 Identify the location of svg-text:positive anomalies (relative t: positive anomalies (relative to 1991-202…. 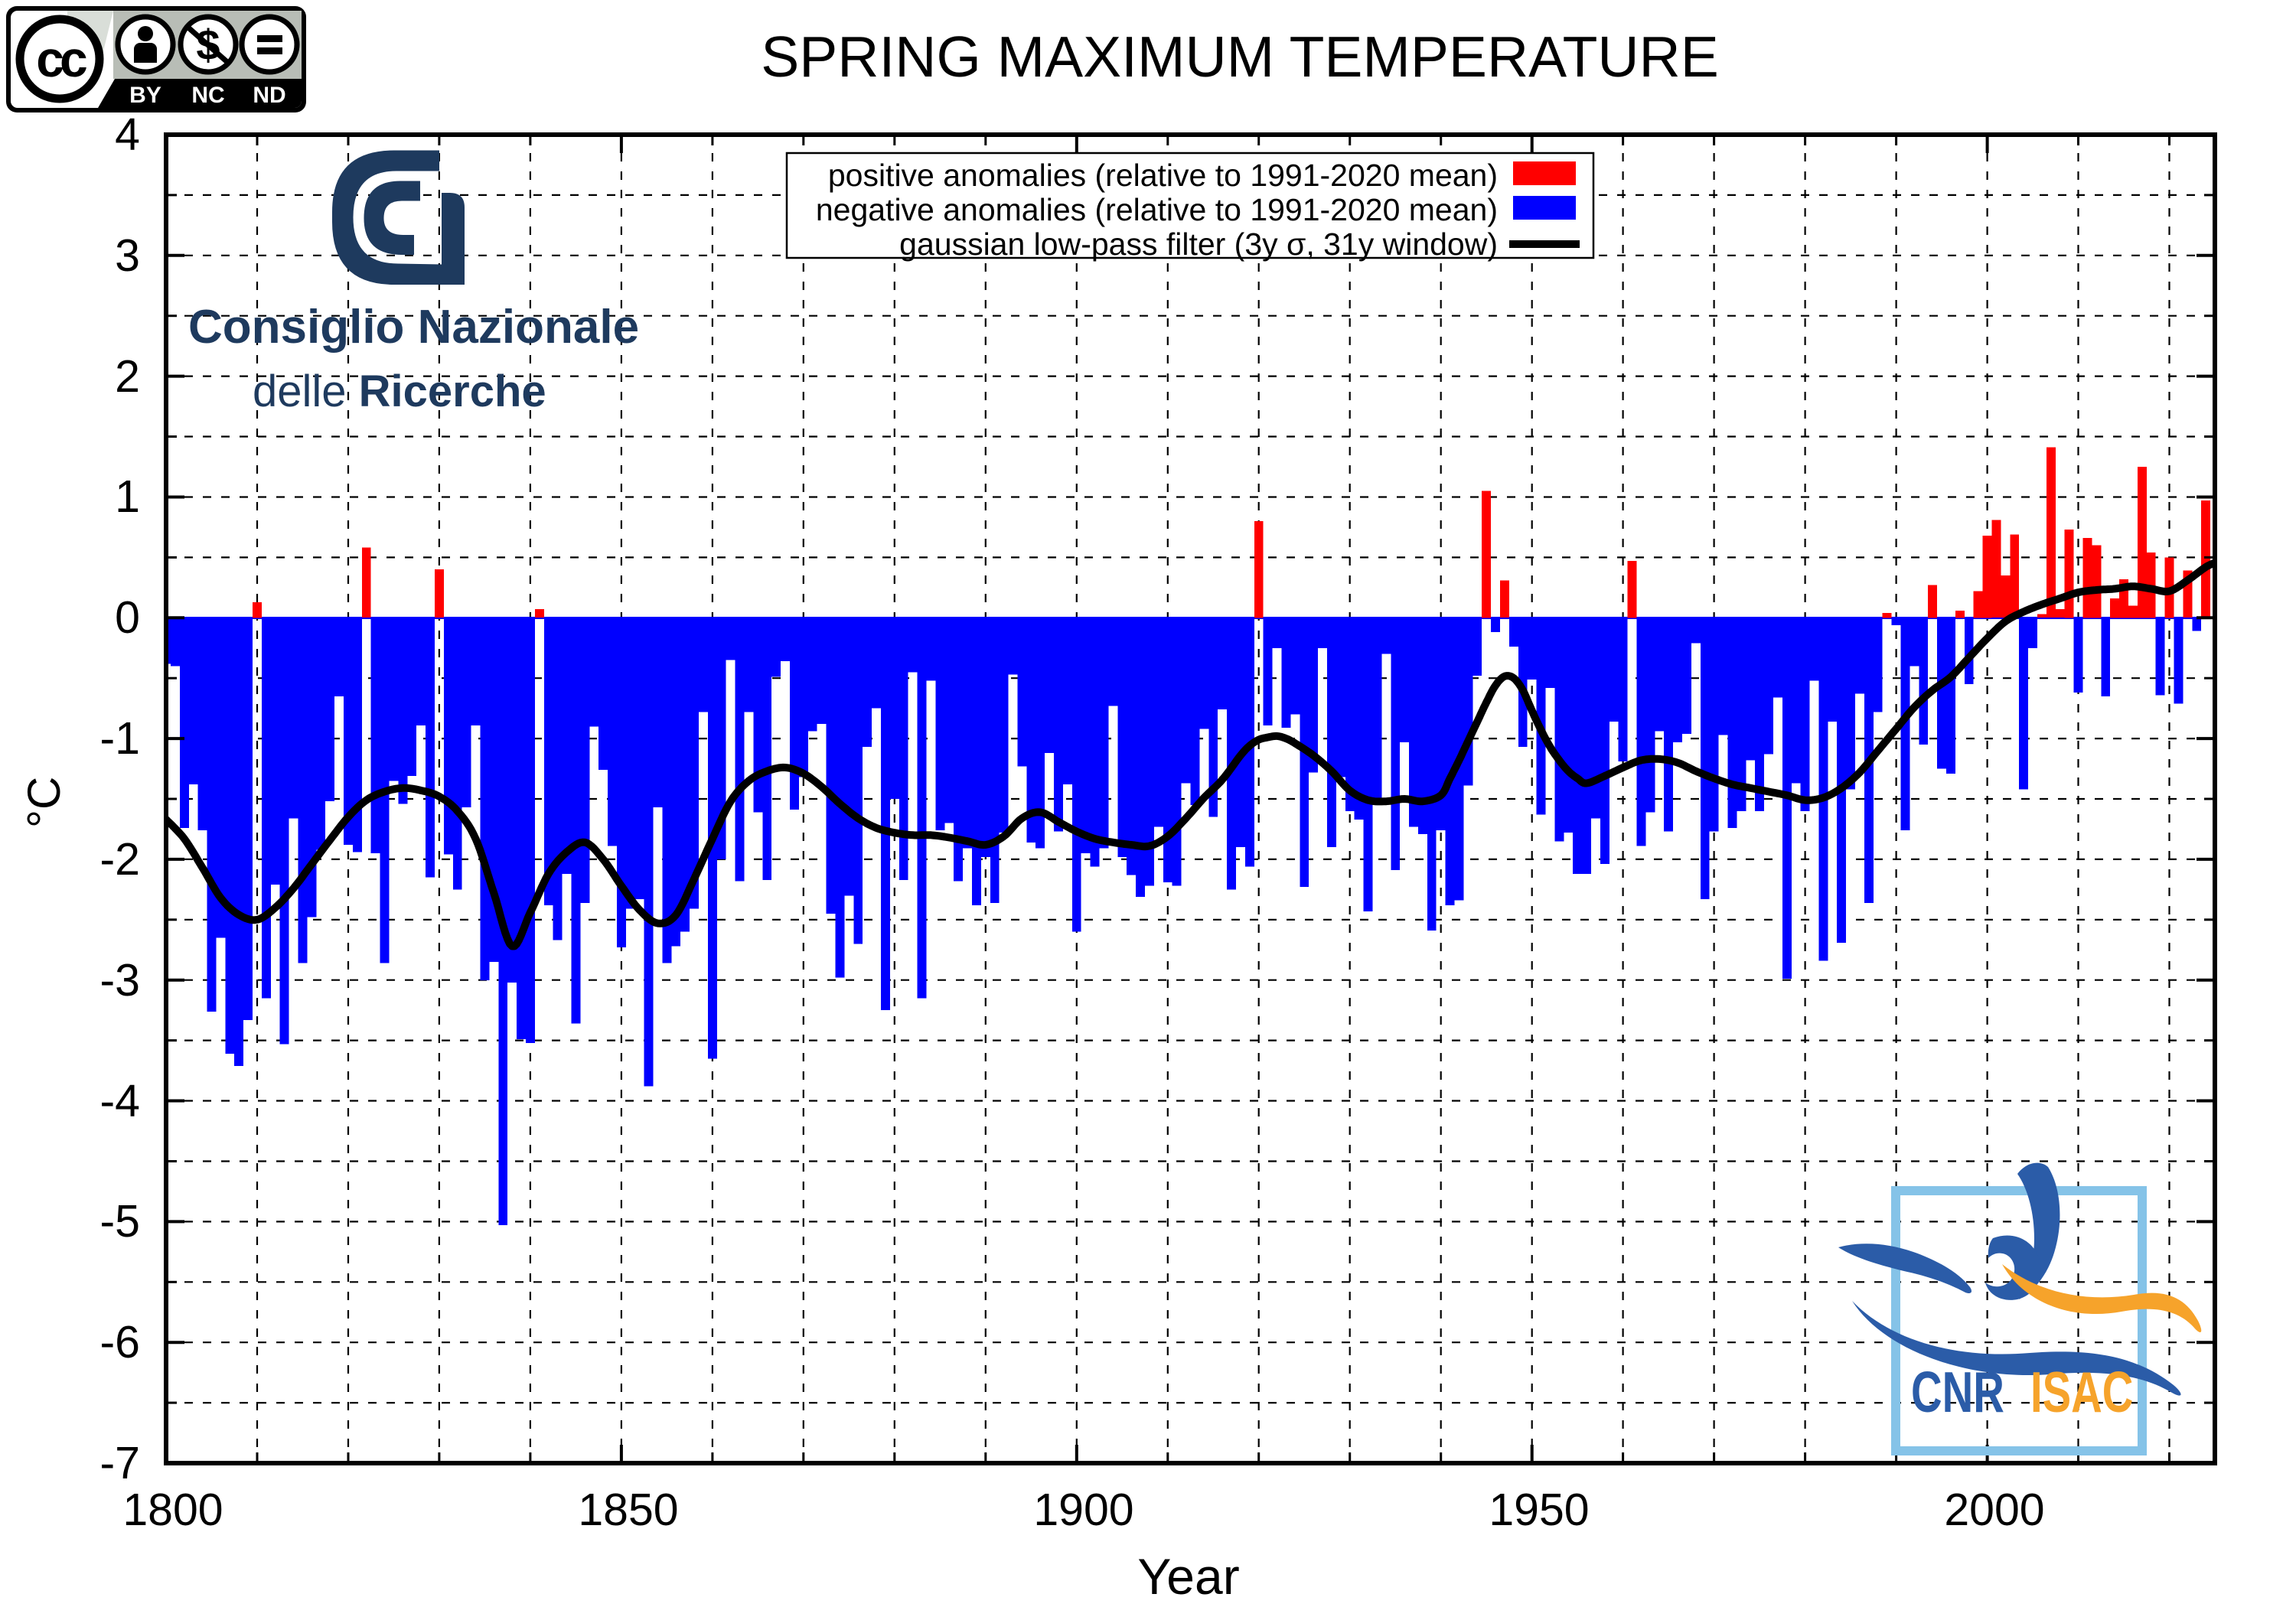
(1163, 175).